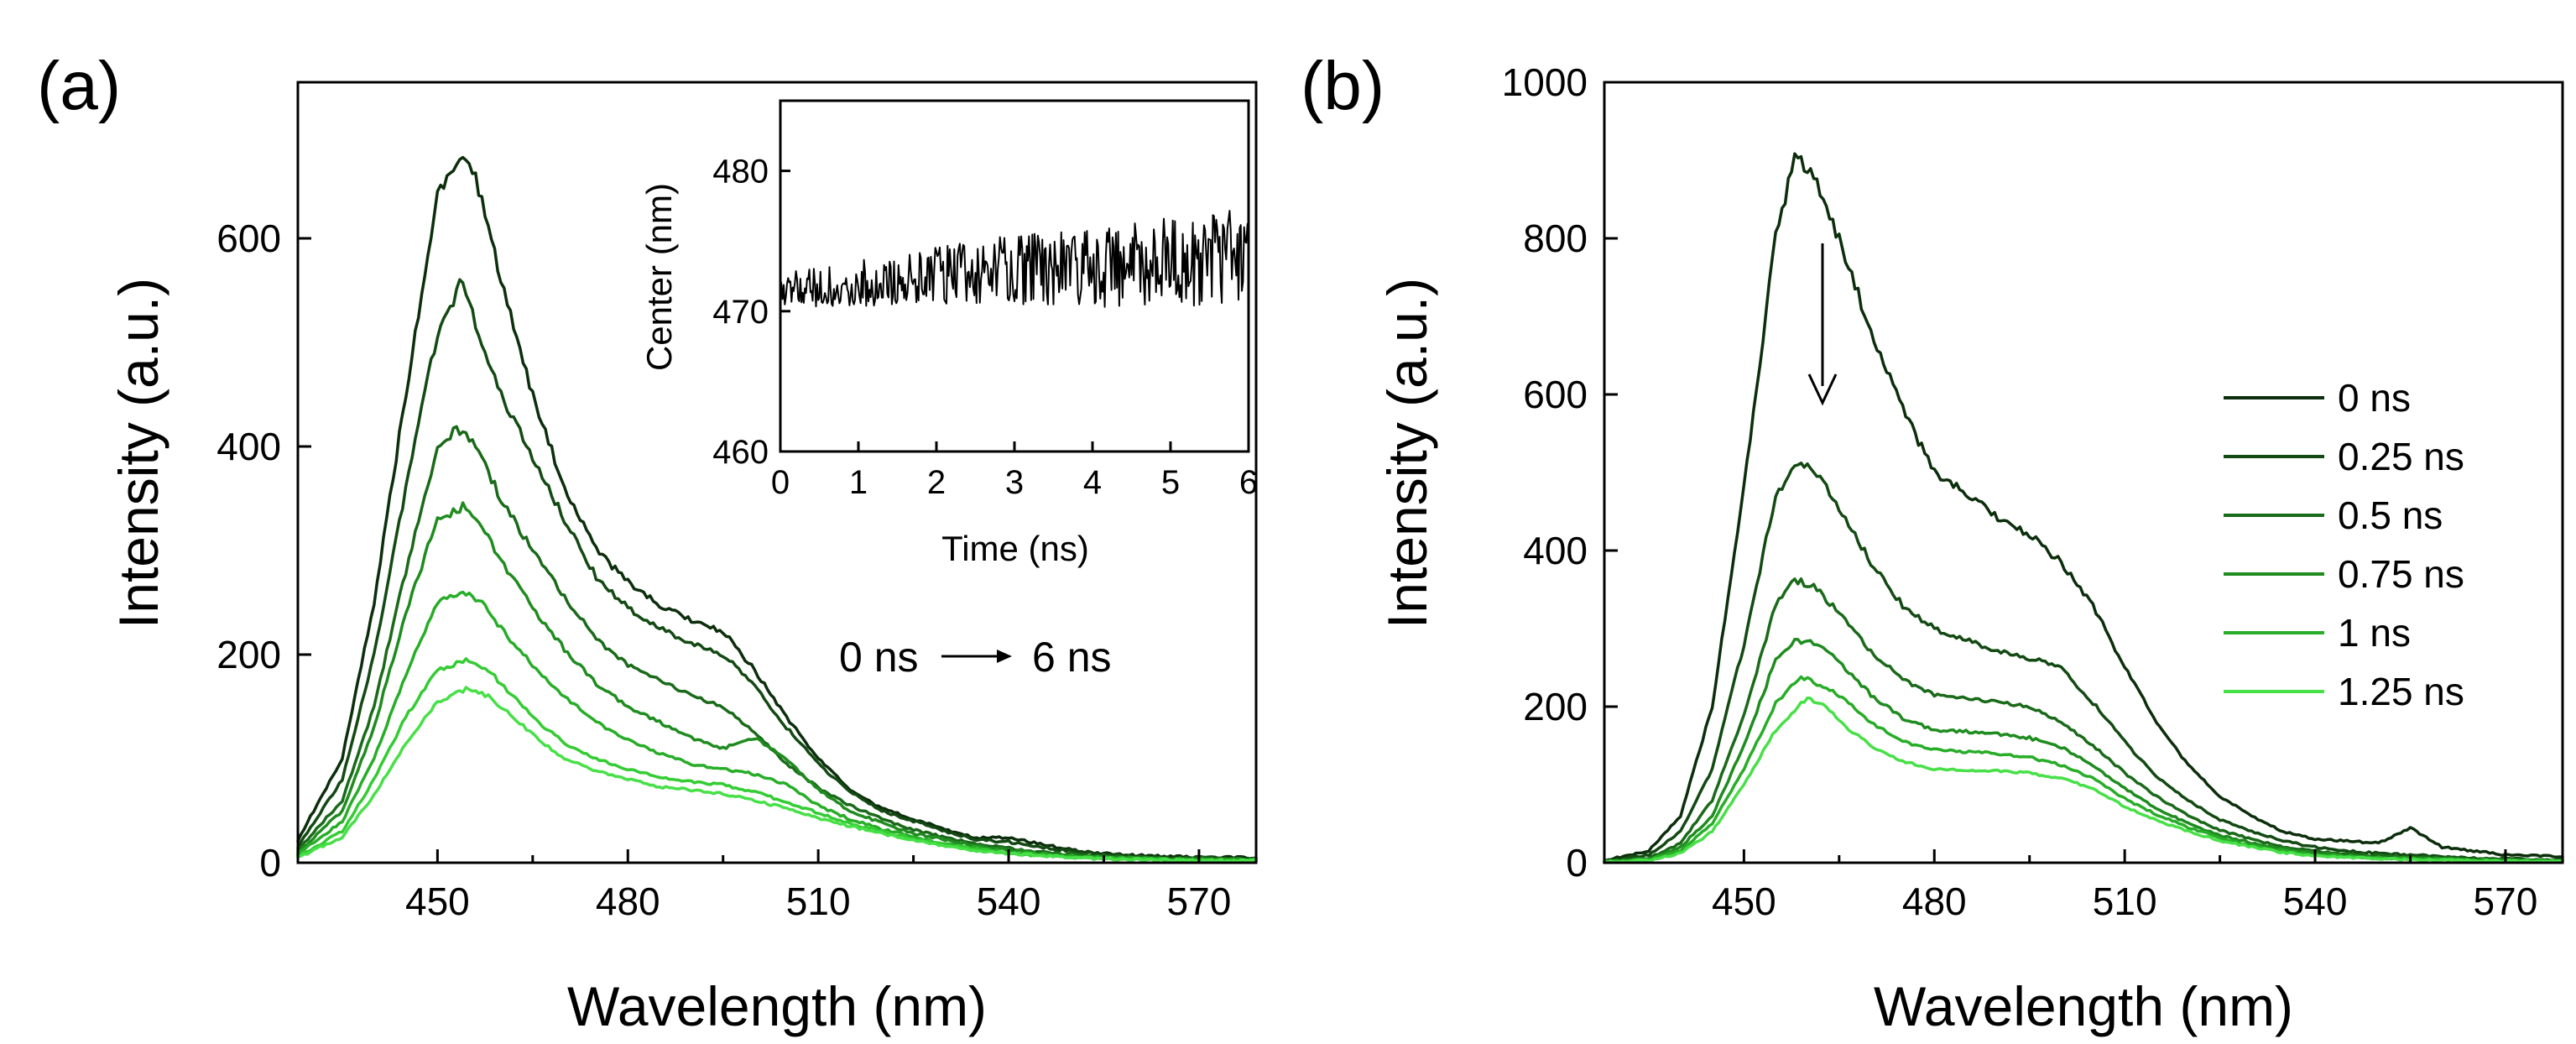 The width and height of the screenshot is (2576, 1044). I want to click on panel-a-annotation-start: 0 ns, so click(879, 658).